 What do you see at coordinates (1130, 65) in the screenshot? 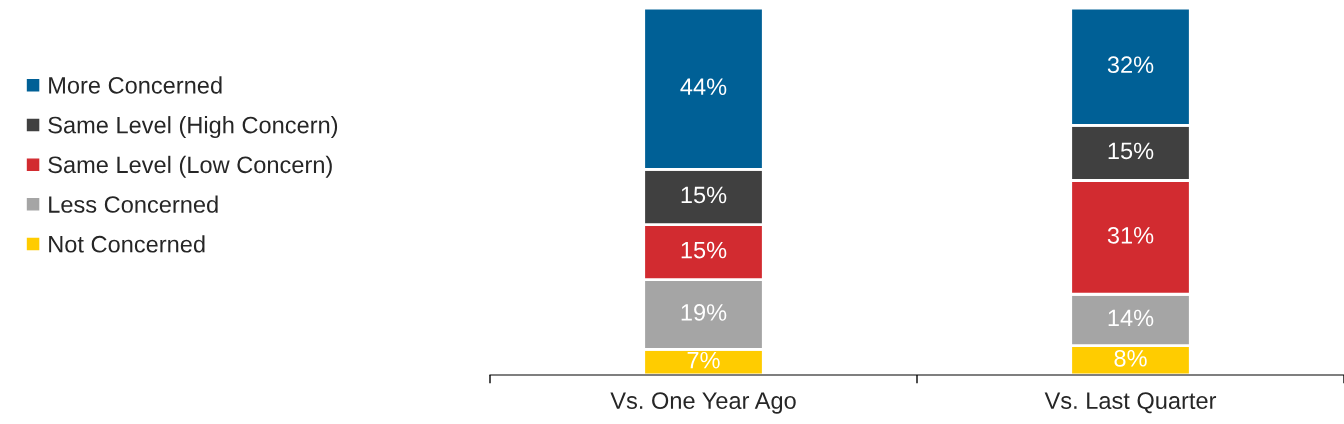
I see `data-label: 32%` at bounding box center [1130, 65].